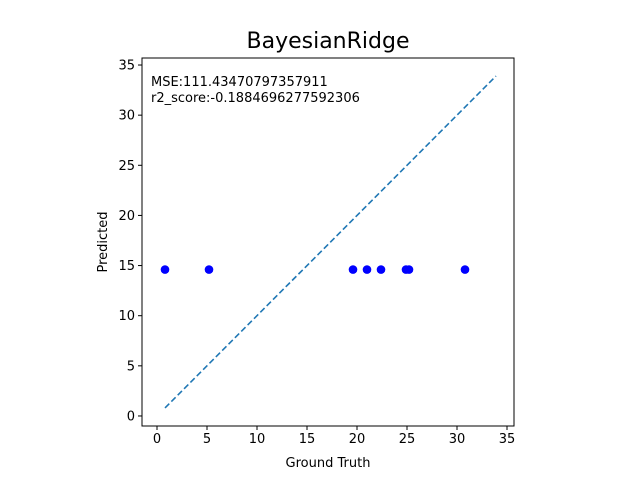 Image resolution: width=640 pixels, height=480 pixels. I want to click on x-tick-label: 15, so click(307, 439).